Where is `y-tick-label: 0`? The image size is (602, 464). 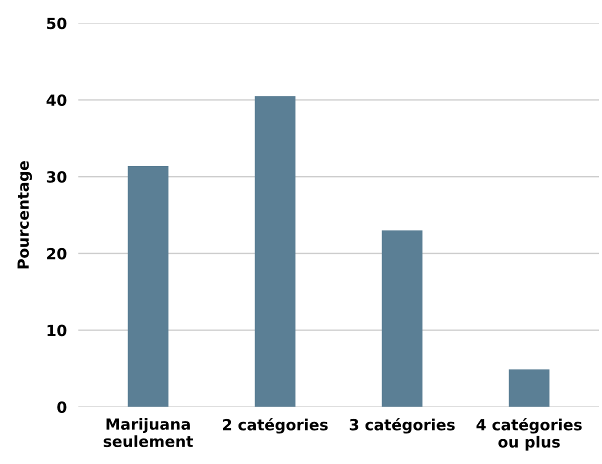 y-tick-label: 0 is located at coordinates (61, 407).